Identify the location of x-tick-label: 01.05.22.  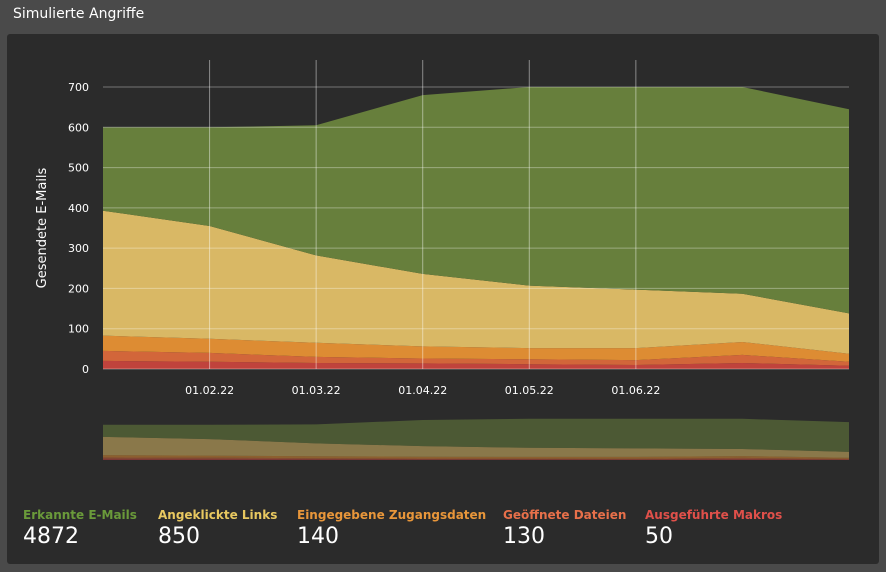
(529, 390).